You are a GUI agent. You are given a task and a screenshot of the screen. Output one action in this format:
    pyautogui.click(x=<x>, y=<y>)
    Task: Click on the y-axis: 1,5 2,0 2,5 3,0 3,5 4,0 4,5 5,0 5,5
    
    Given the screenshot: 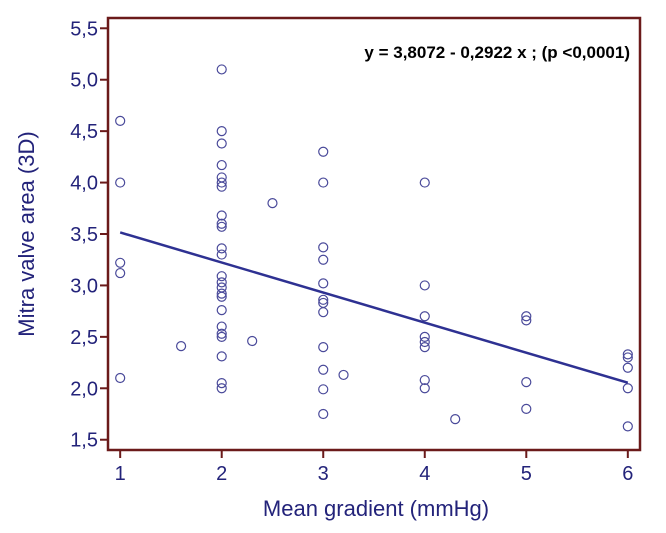 What is the action you would take?
    pyautogui.click(x=89, y=235)
    